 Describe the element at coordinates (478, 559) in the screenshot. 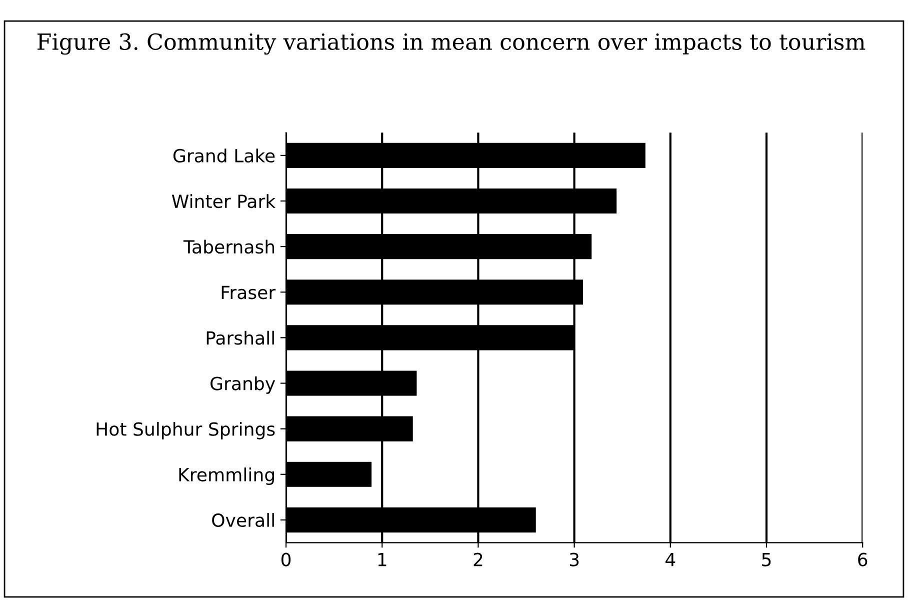

I see `x-tick-label: 2` at that location.